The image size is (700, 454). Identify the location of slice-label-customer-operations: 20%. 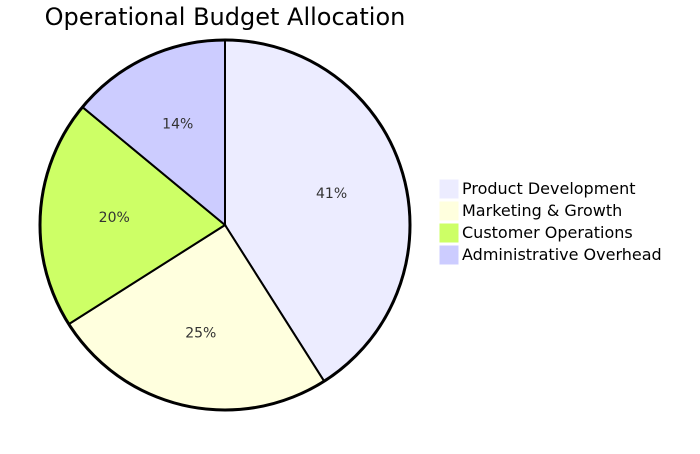
(114, 218).